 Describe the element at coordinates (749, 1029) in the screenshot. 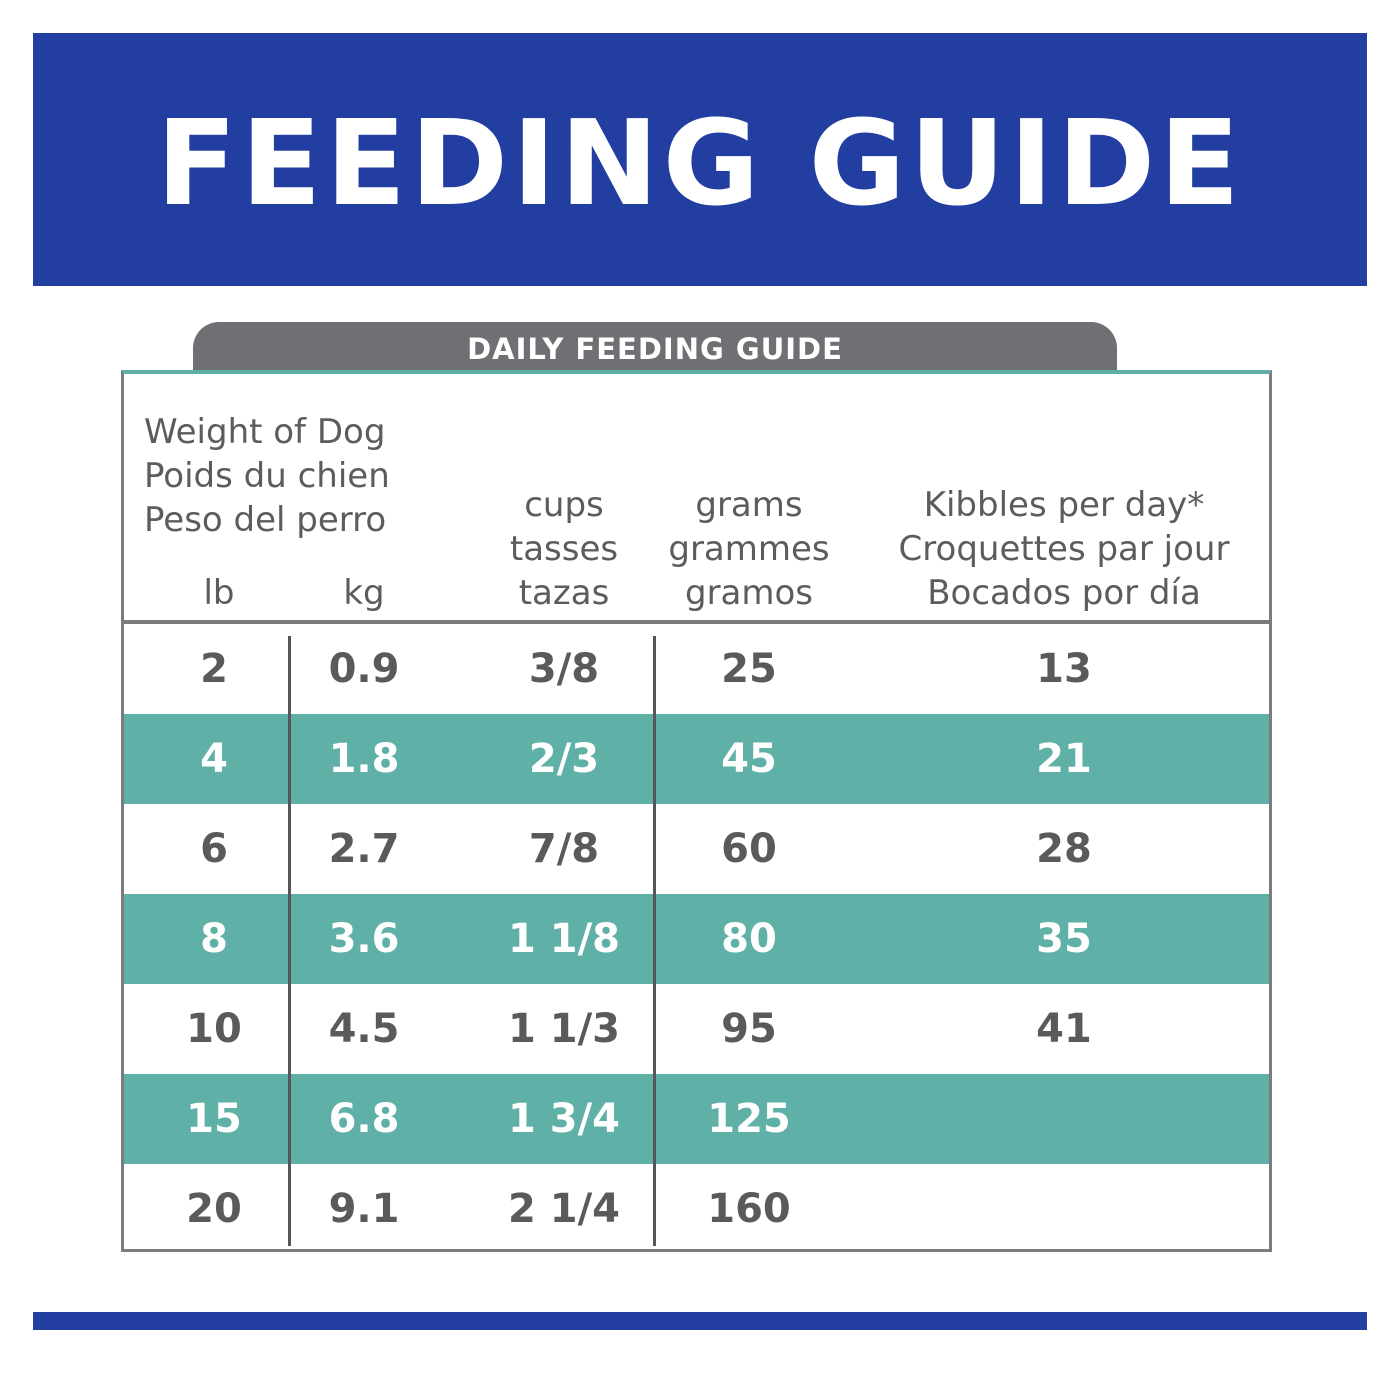

I see `cell-grams: 95` at that location.